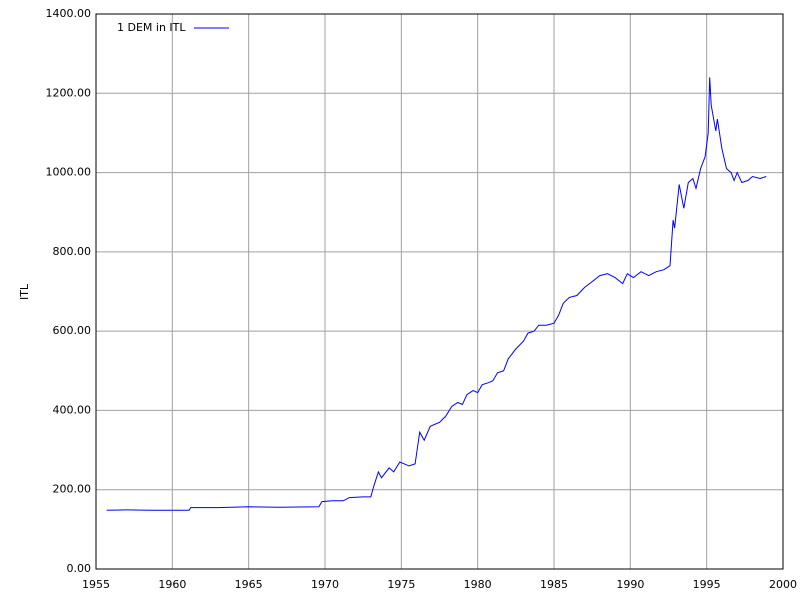 This screenshot has width=800, height=600. Describe the element at coordinates (69, 13) in the screenshot. I see `y-tick-label: 1400.00` at that location.